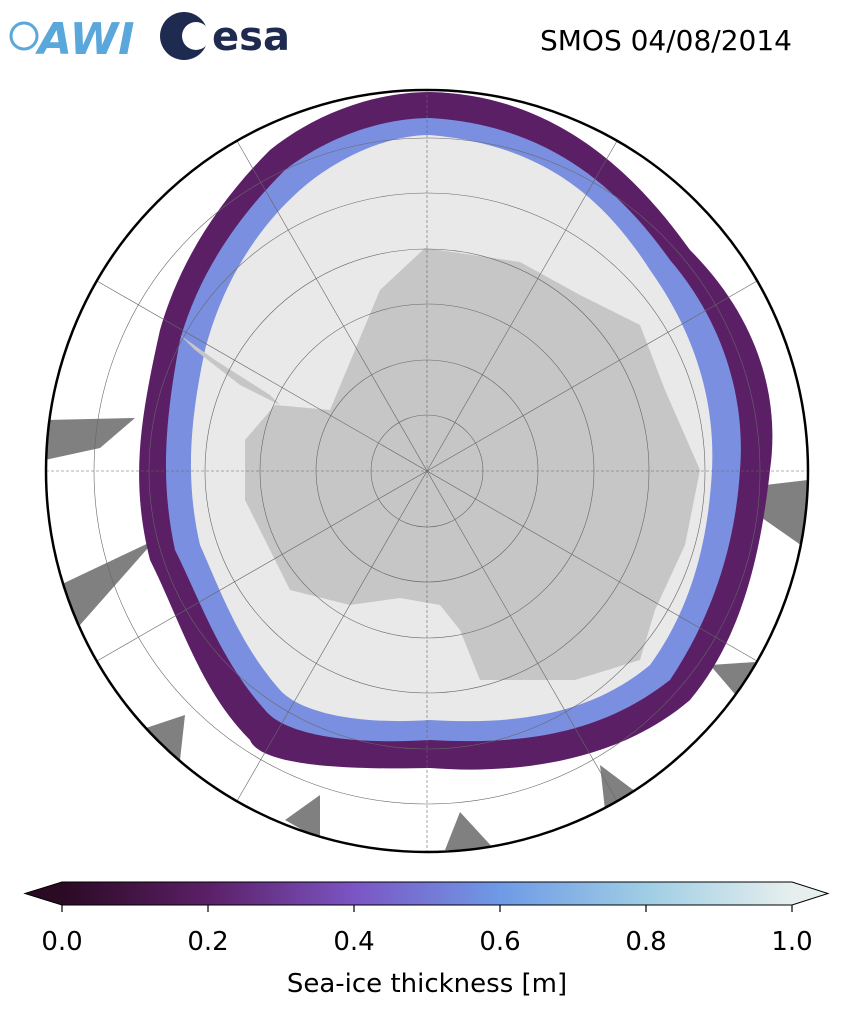 The image size is (854, 1026). I want to click on colorbar, so click(426, 893).